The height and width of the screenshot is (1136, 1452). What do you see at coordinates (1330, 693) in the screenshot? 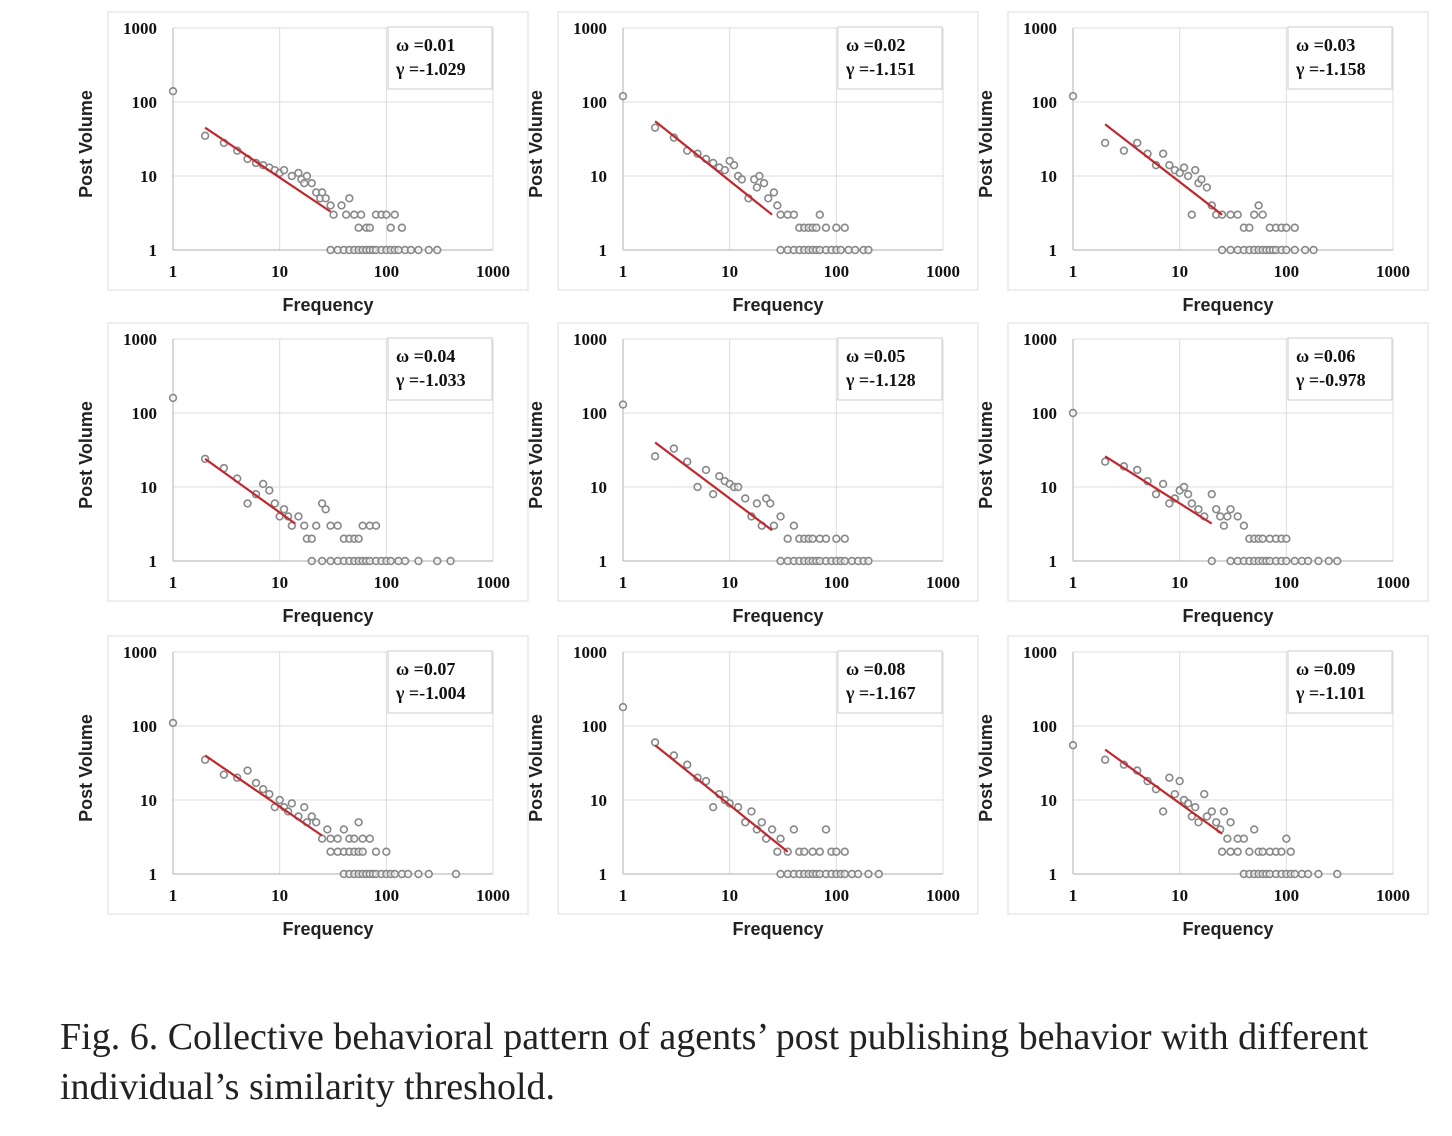
I see `gamma-label: γ =-1.101` at bounding box center [1330, 693].